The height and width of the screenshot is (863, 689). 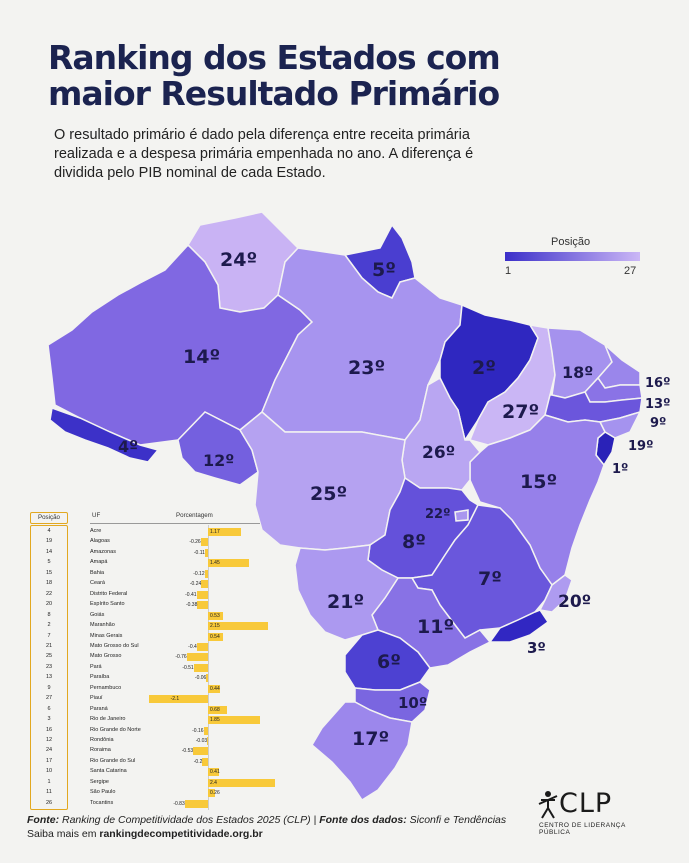 I want to click on row-value-label: -0.26, so click(x=195, y=542).